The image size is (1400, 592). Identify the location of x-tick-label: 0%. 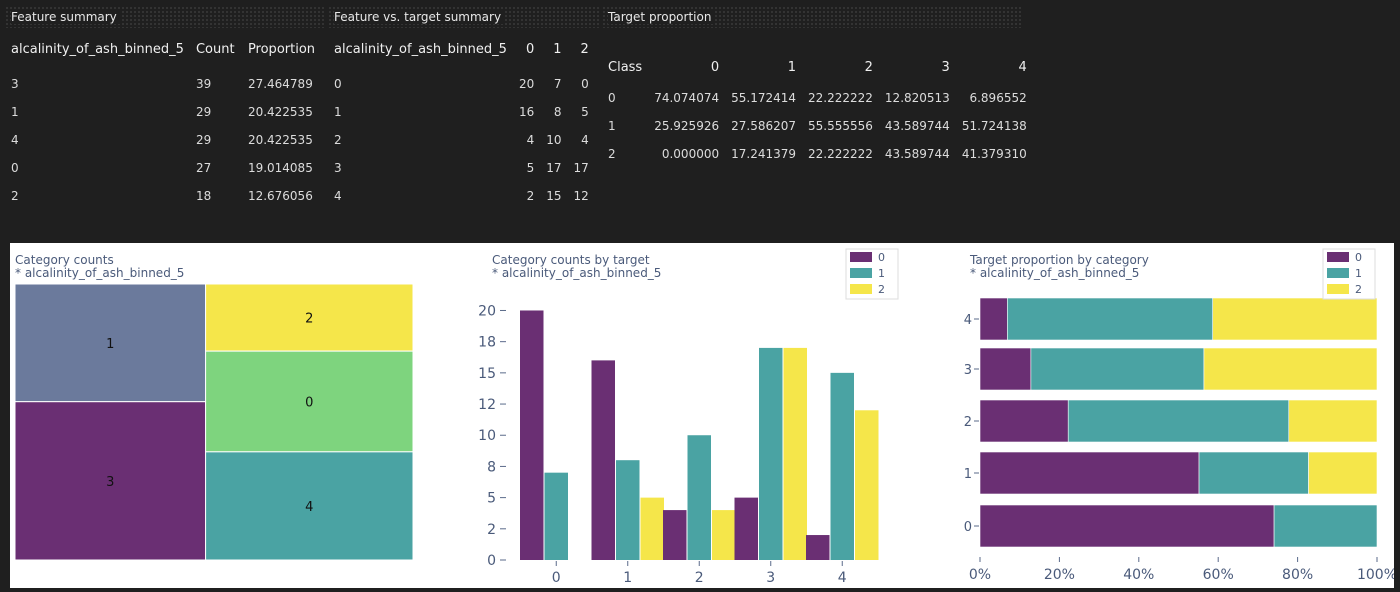
(980, 575).